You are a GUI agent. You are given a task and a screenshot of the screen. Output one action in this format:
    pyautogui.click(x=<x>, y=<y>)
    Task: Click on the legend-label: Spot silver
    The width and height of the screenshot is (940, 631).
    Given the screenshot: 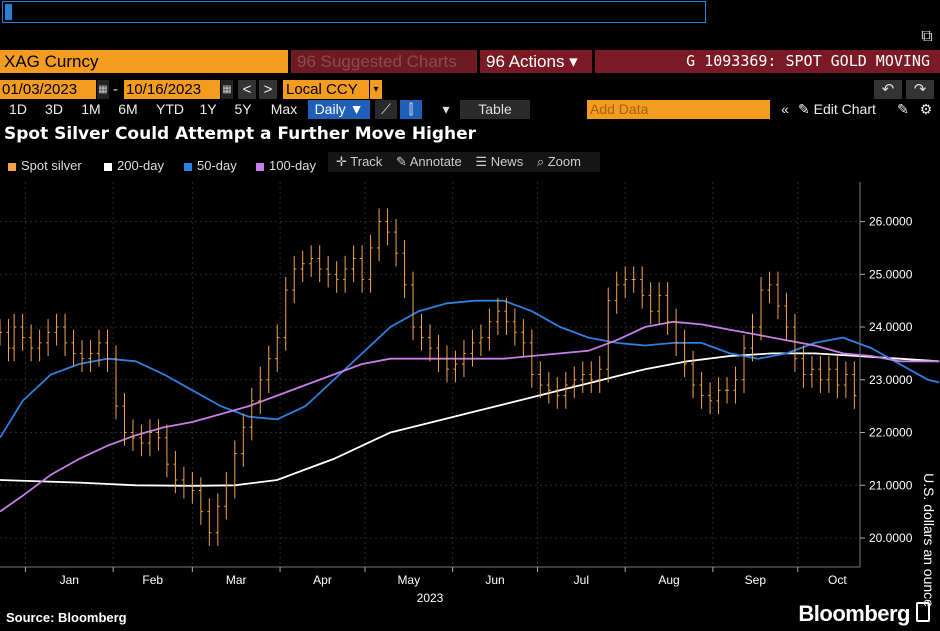 What is the action you would take?
    pyautogui.click(x=51, y=165)
    